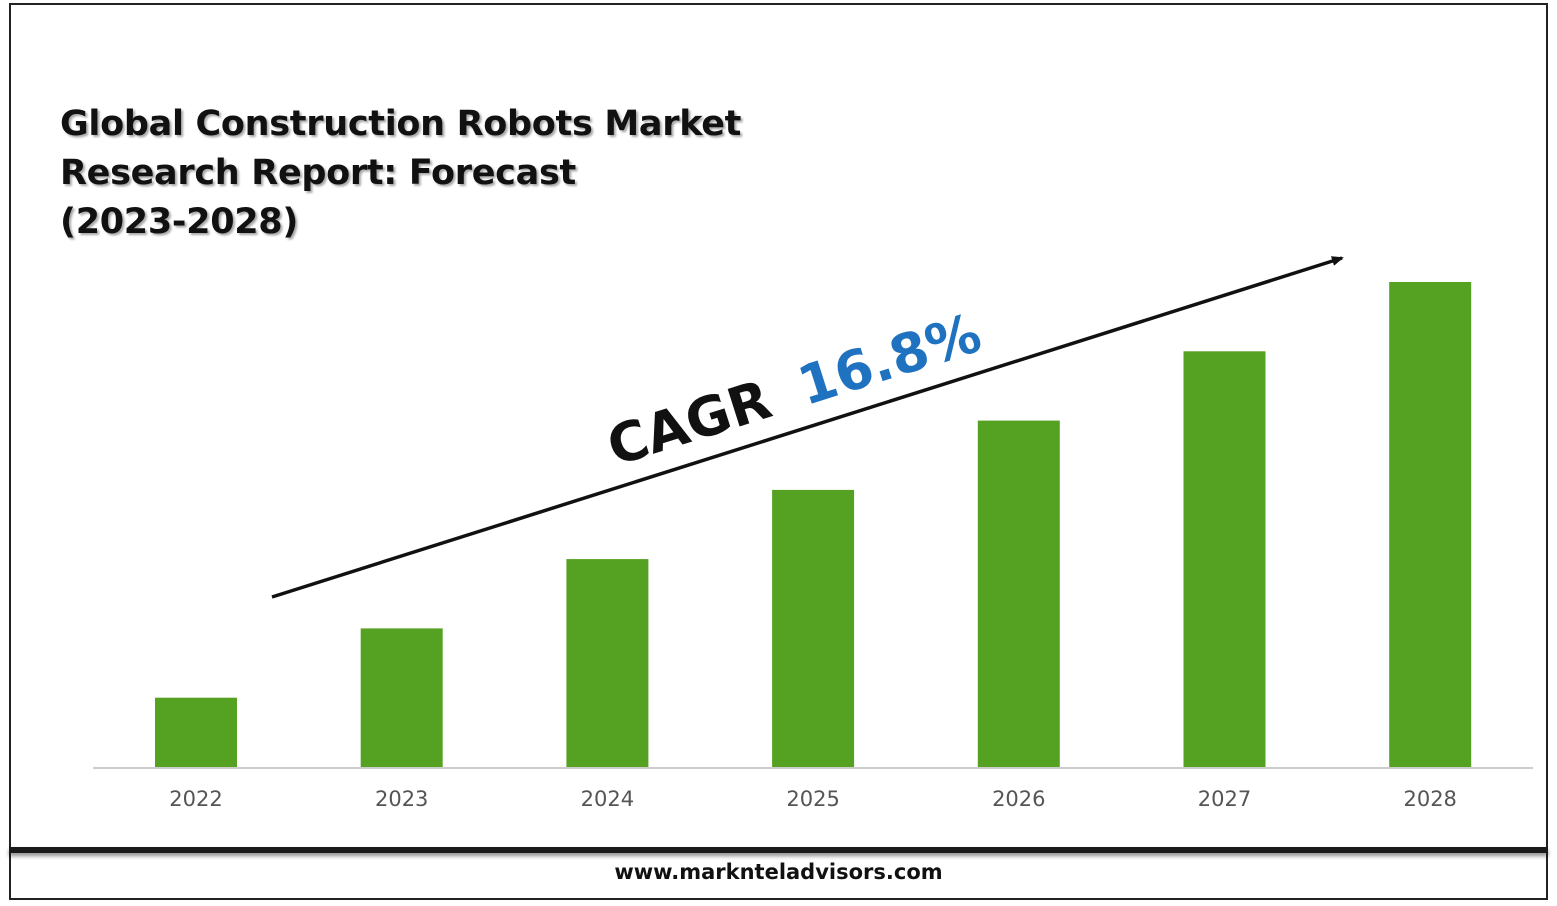 This screenshot has height=906, width=1557. I want to click on bar-2025, so click(813, 628).